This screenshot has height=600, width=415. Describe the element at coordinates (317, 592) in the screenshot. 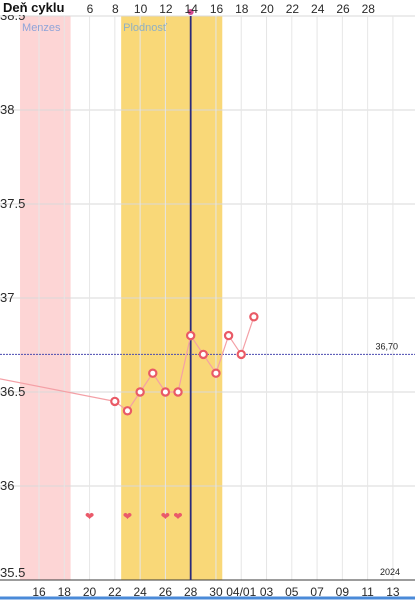

I see `x-date-label: 07` at that location.